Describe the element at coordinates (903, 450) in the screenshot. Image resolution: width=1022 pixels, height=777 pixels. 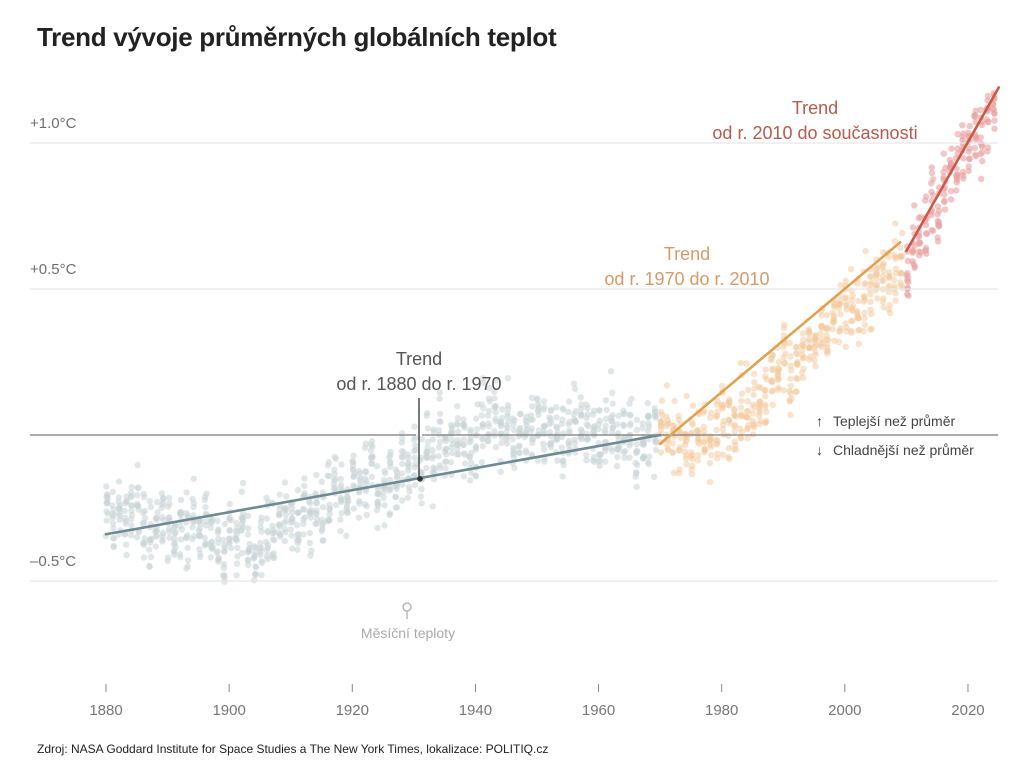
I see `colder-label: Chladnější než průměr` at that location.